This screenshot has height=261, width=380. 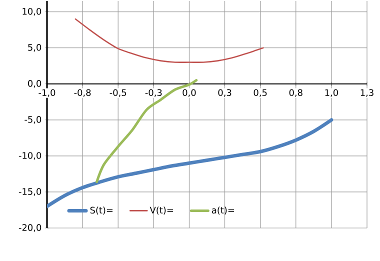 I want to click on y-tick-label: 0,0, so click(x=35, y=84).